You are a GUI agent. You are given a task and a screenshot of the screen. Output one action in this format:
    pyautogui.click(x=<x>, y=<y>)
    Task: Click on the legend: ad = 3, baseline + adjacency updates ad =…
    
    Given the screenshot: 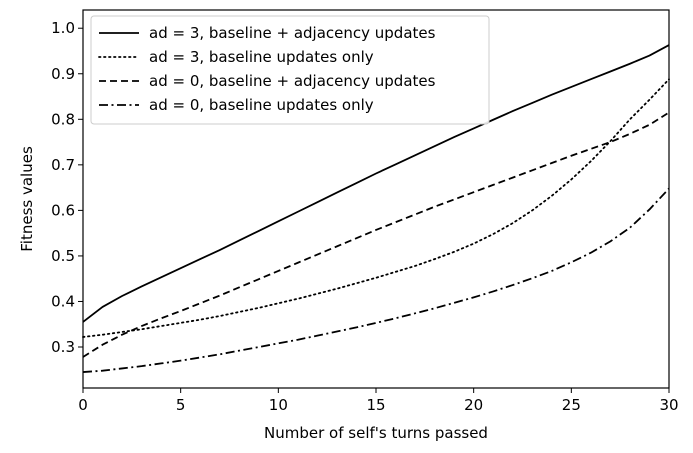 What is the action you would take?
    pyautogui.click(x=290, y=70)
    